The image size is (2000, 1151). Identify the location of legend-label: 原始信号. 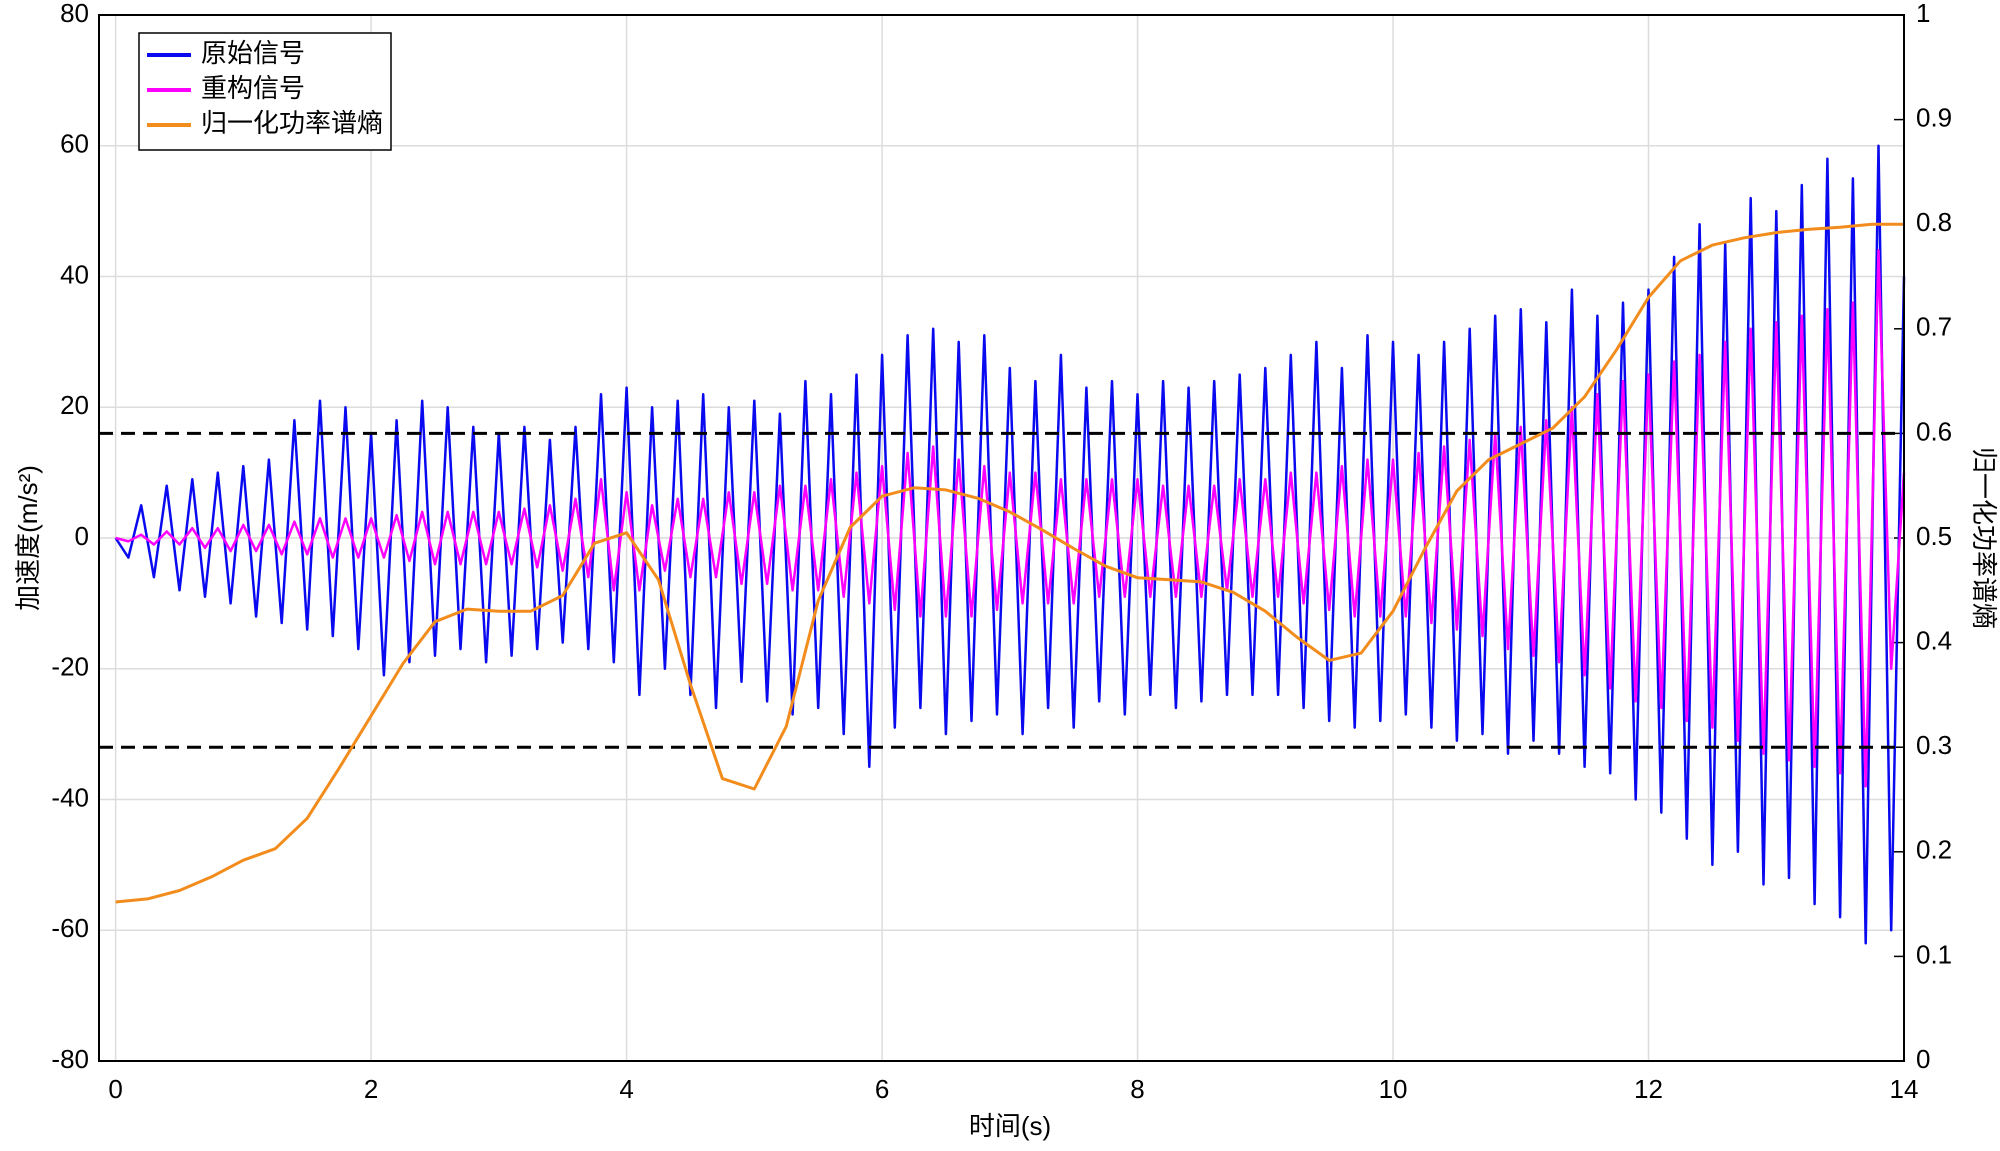
(253, 53).